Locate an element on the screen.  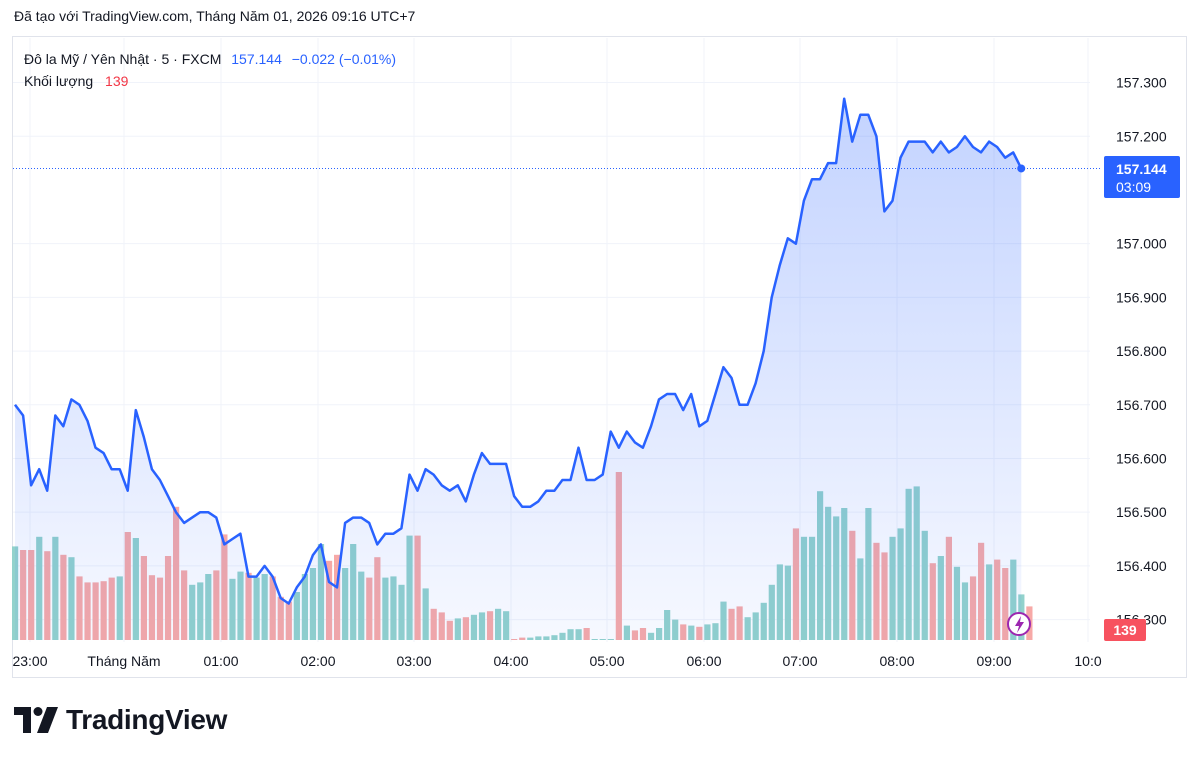
last-price-badge: 157.144 03:09 is located at coordinates (1142, 177).